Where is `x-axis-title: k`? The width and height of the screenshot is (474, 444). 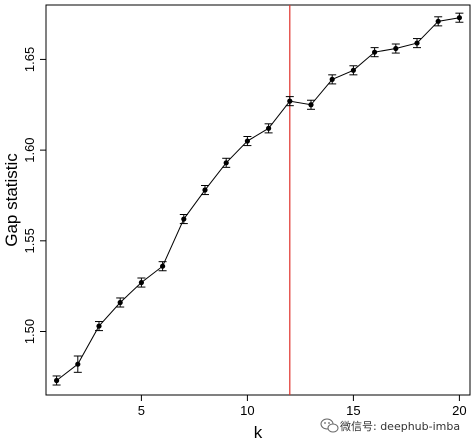
x-axis-title: k is located at coordinates (258, 432).